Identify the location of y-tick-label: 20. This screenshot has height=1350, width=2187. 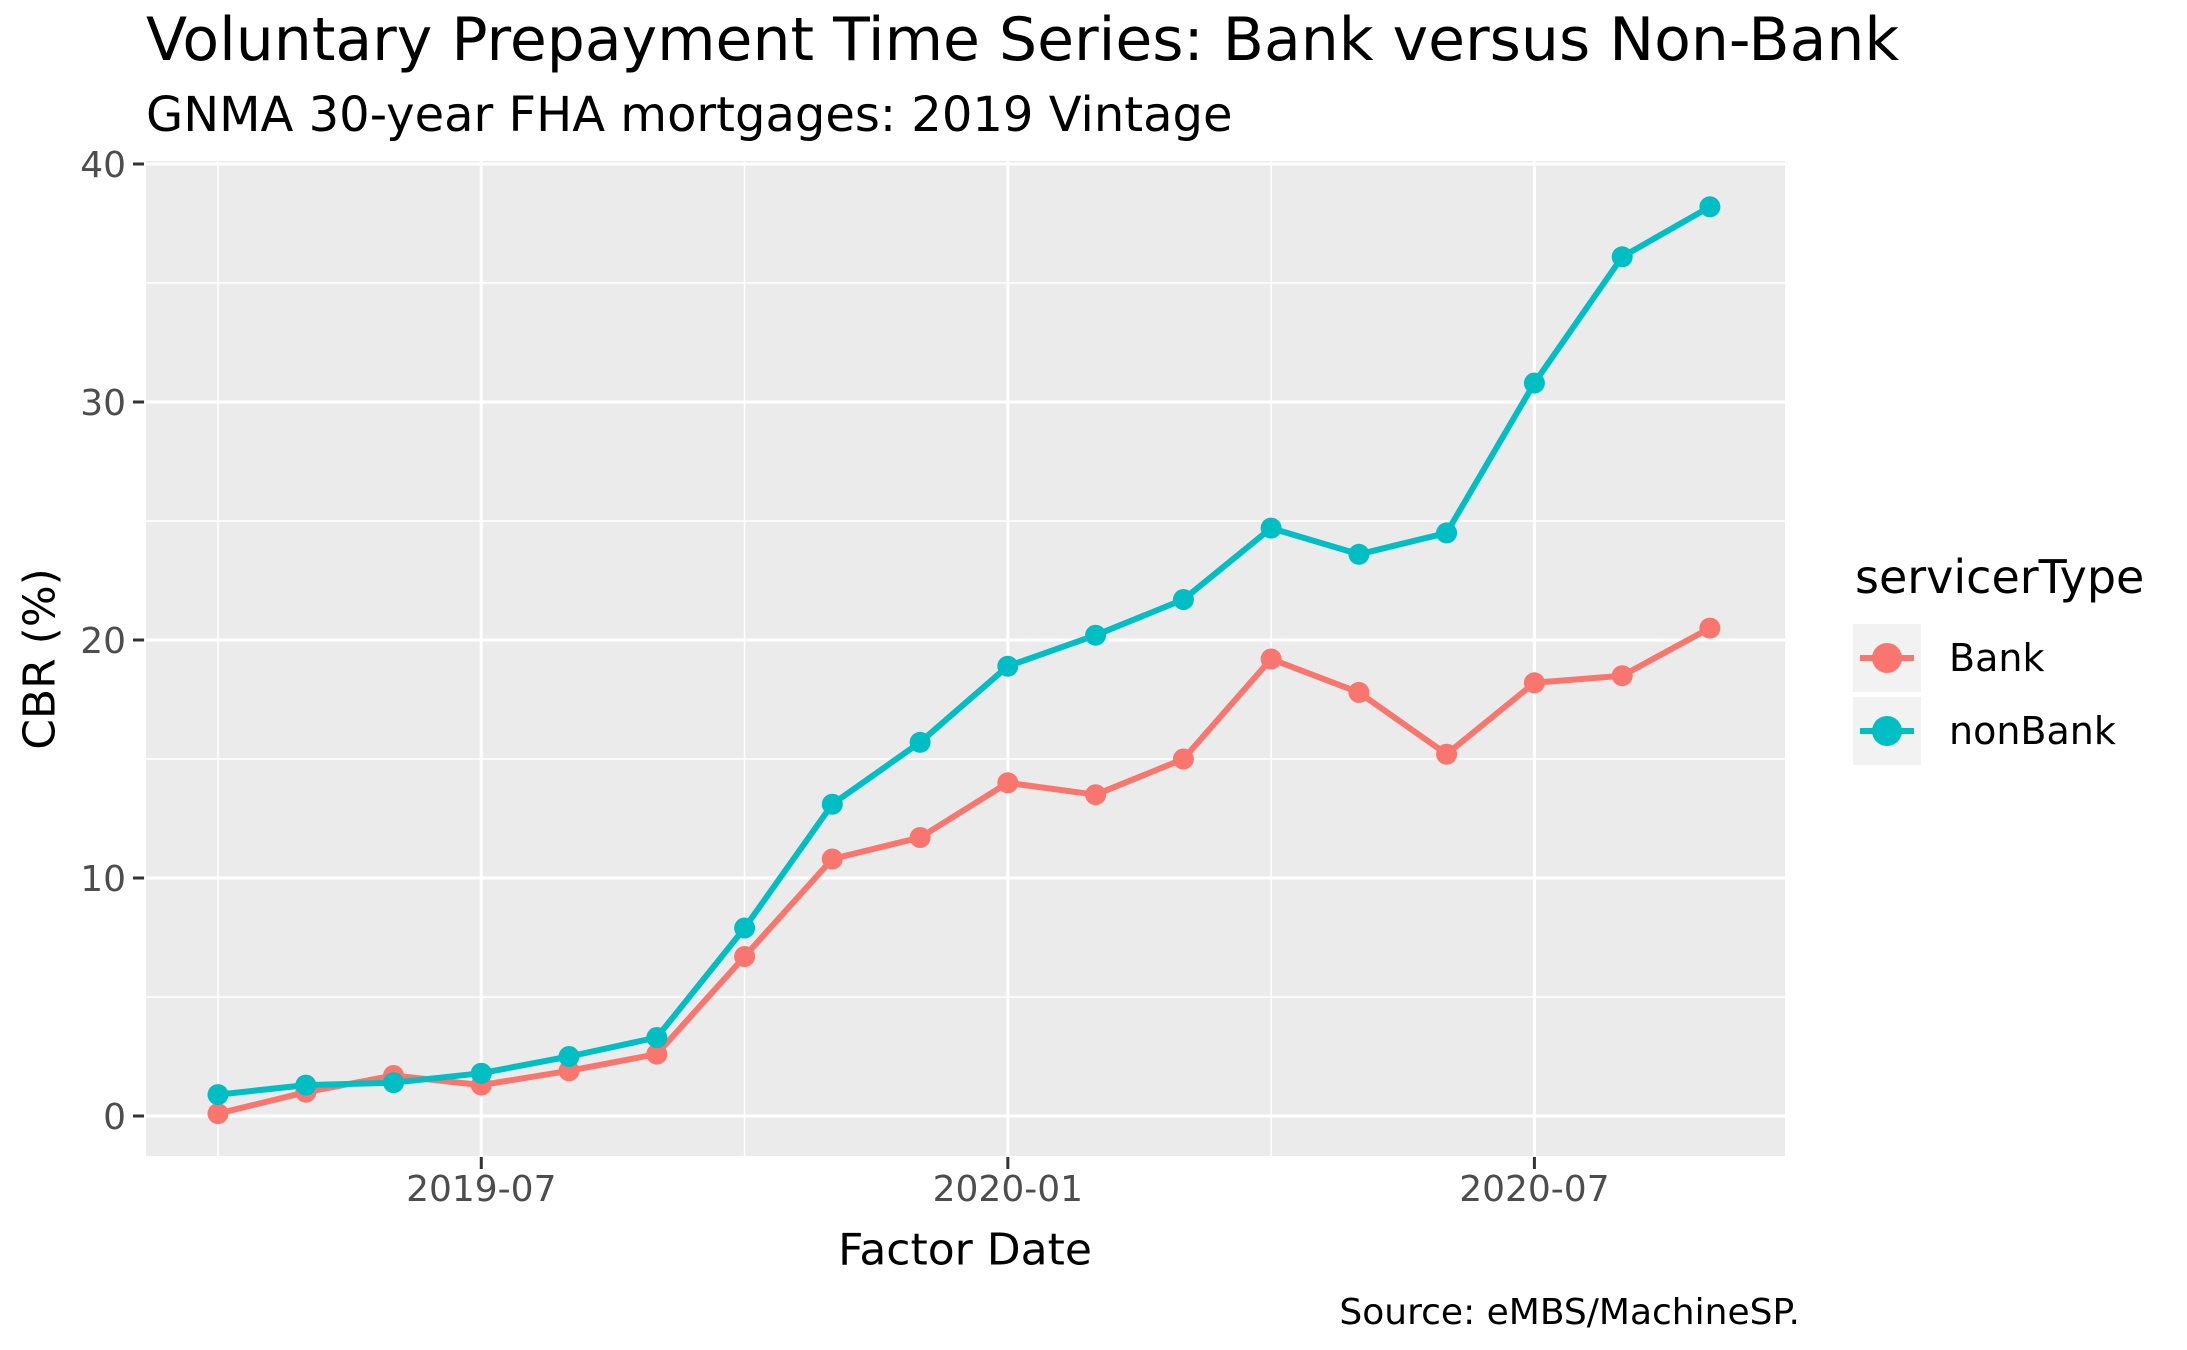
(103, 641).